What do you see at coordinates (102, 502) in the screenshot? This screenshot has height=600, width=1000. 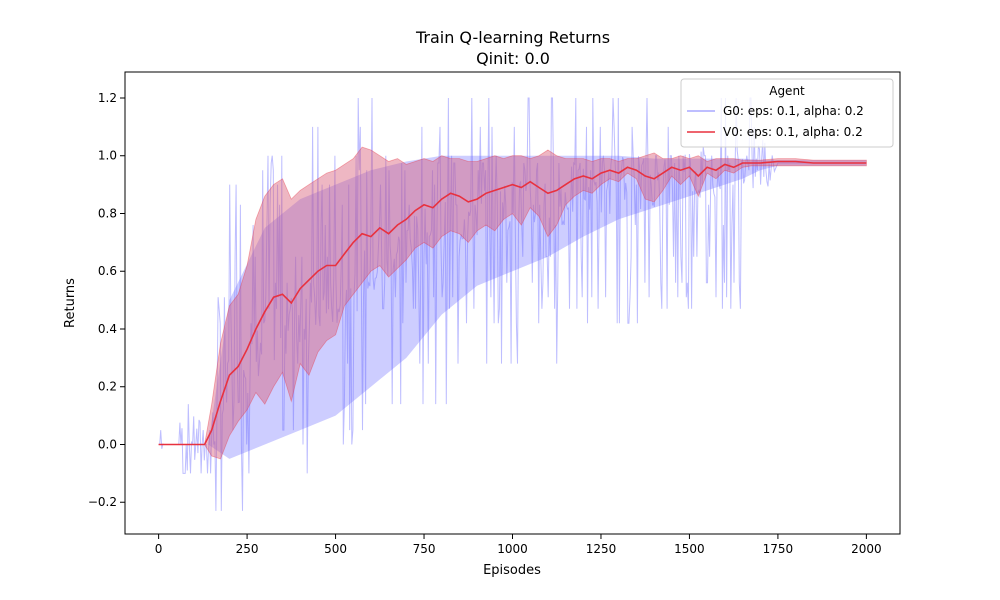 I see `y-tick-label: −0.2` at bounding box center [102, 502].